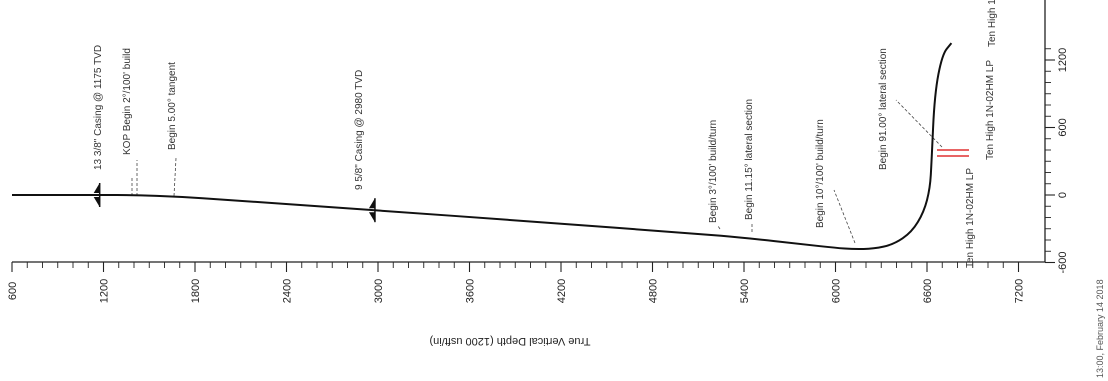 The height and width of the screenshot is (381, 1108). What do you see at coordinates (359, 130) in the screenshot?
I see `casing-9-5-8-label: 9 5/8" Casing @ 2980 TVD` at bounding box center [359, 130].